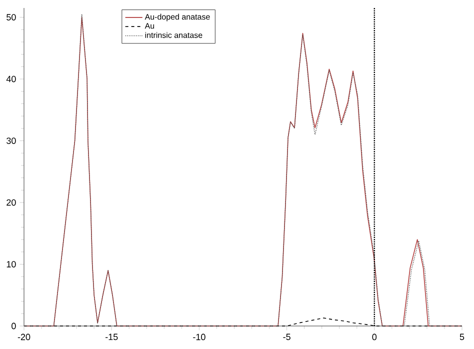 The image size is (474, 349). I want to click on y-tick-label: 10, so click(11, 264).